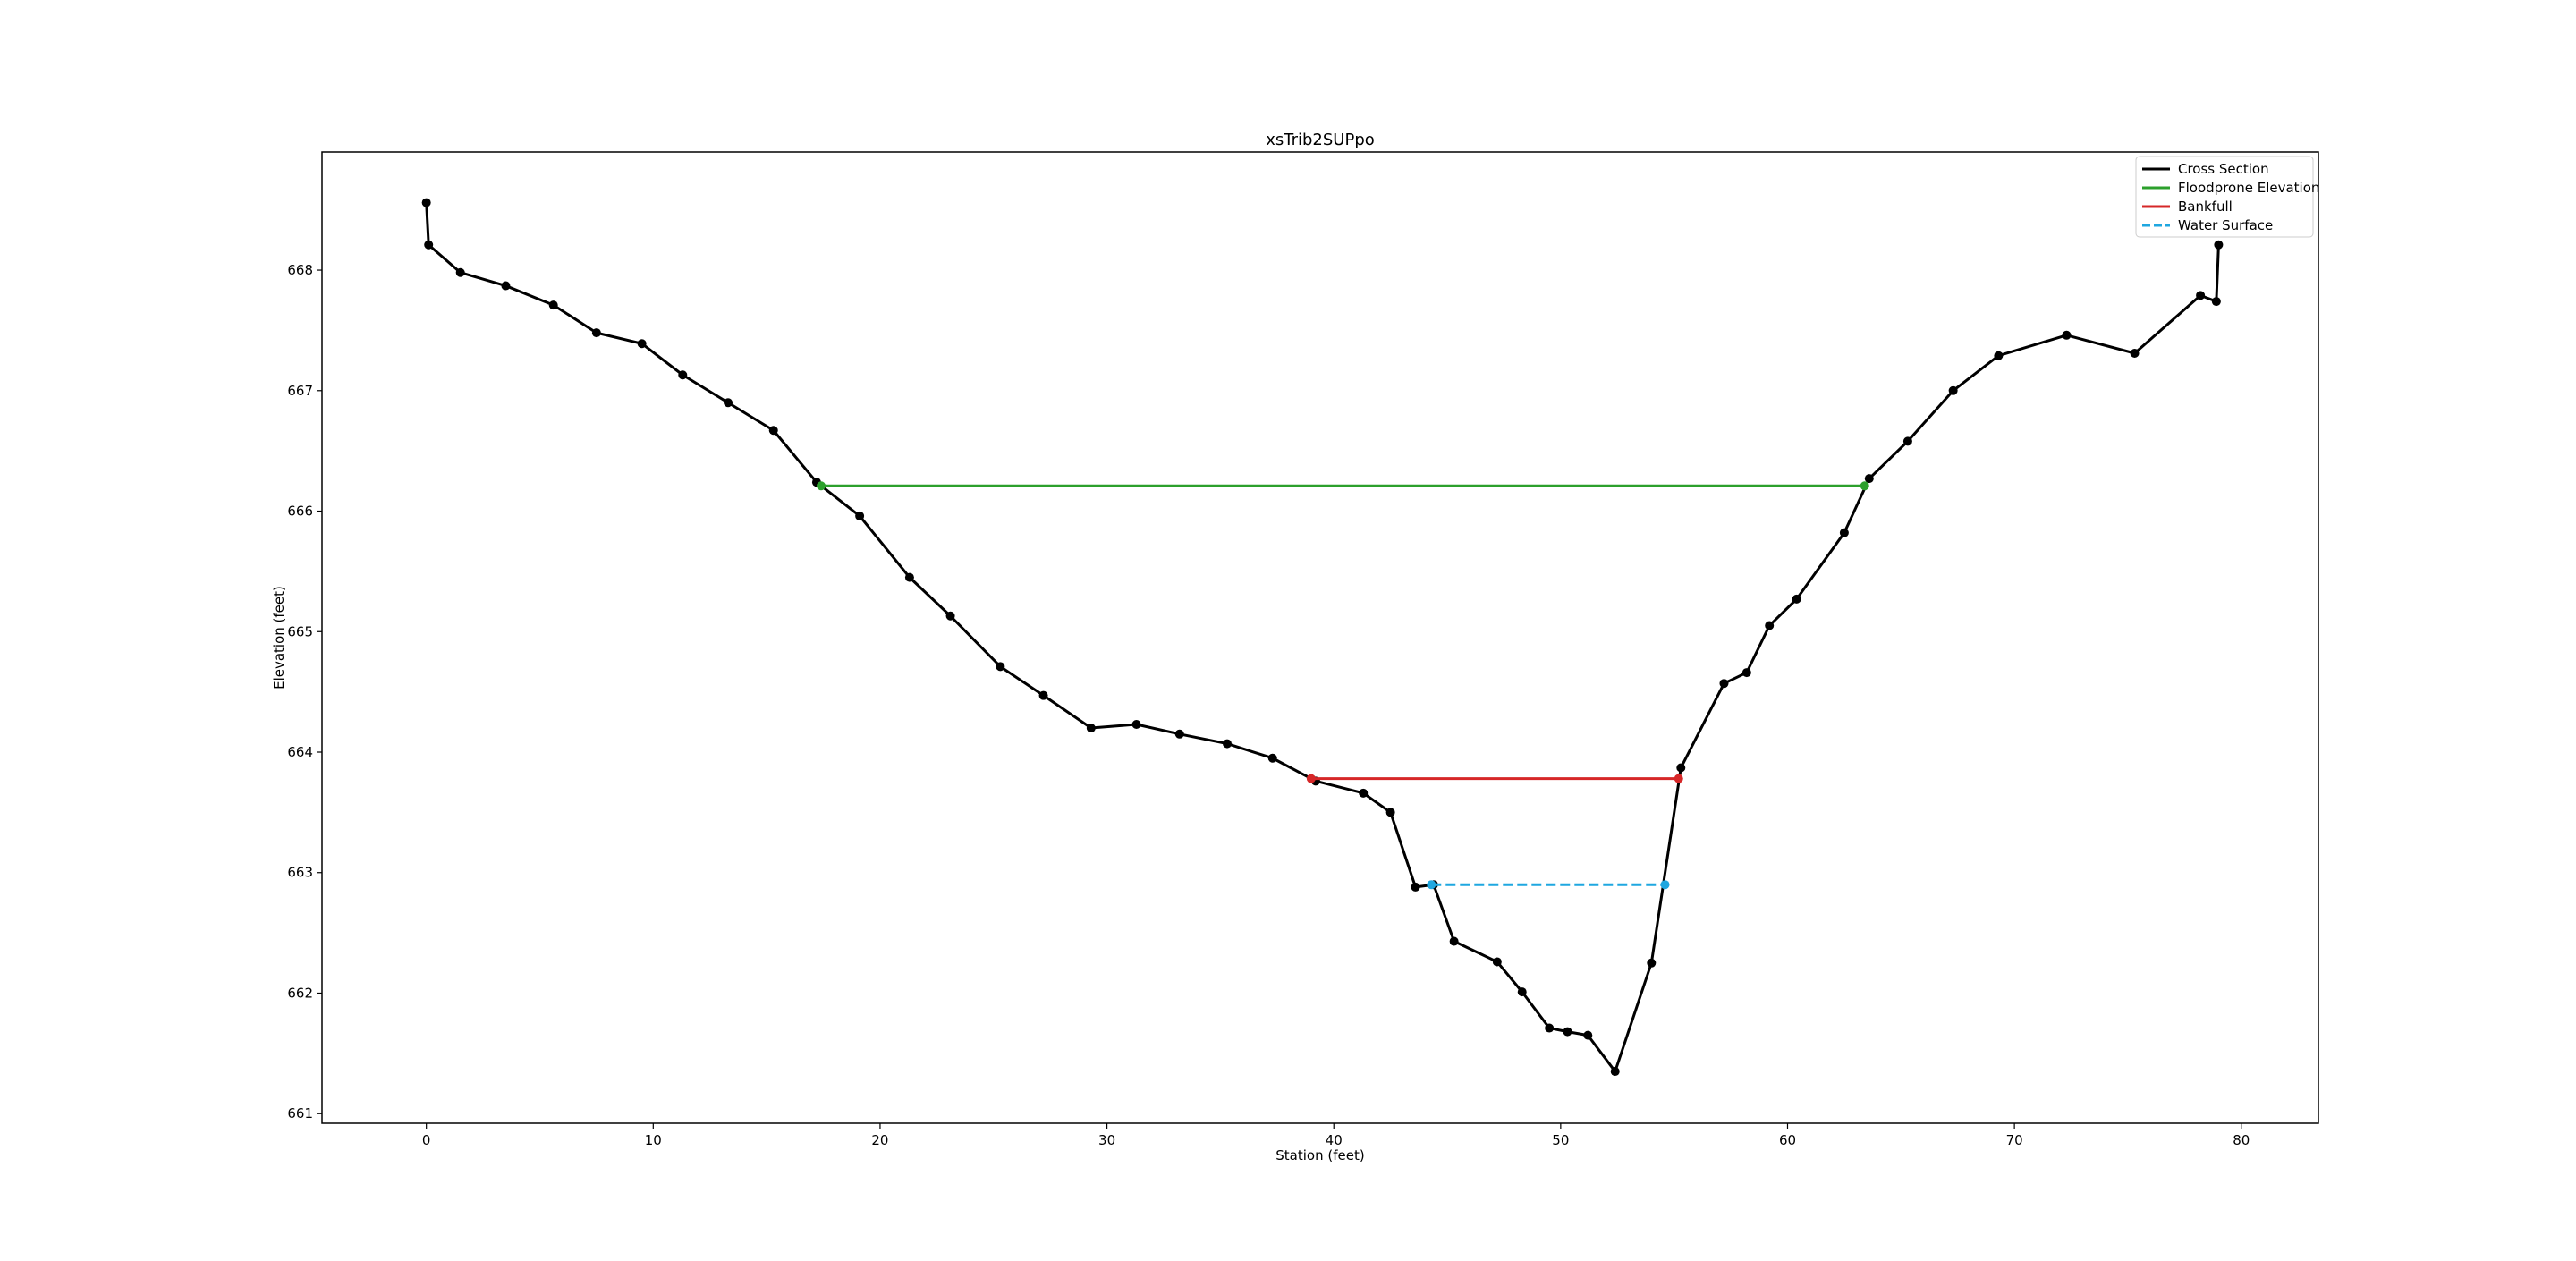  Describe the element at coordinates (300, 631) in the screenshot. I see `y-tick-label: 665` at that location.